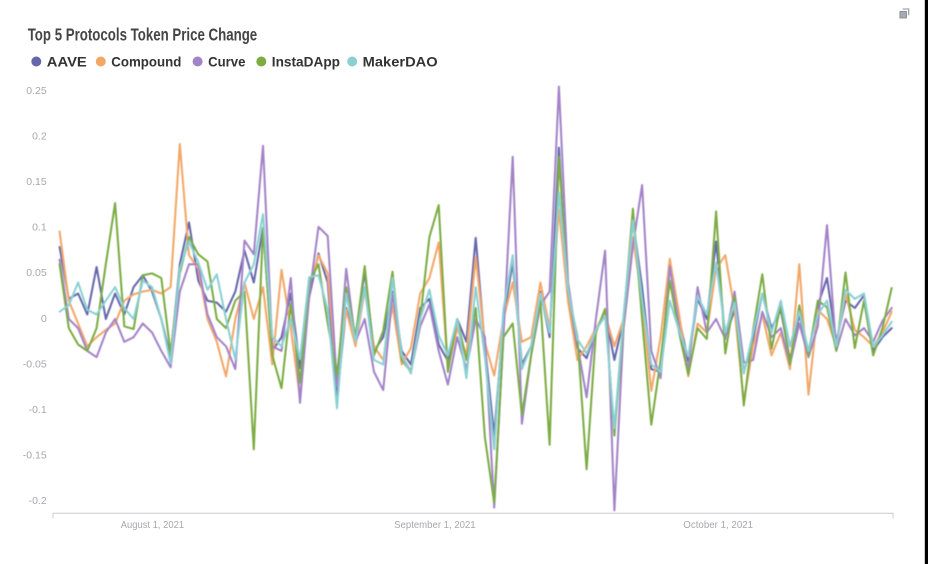  What do you see at coordinates (435, 525) in the screenshot?
I see `svg-text: September 1, 2021` at bounding box center [435, 525].